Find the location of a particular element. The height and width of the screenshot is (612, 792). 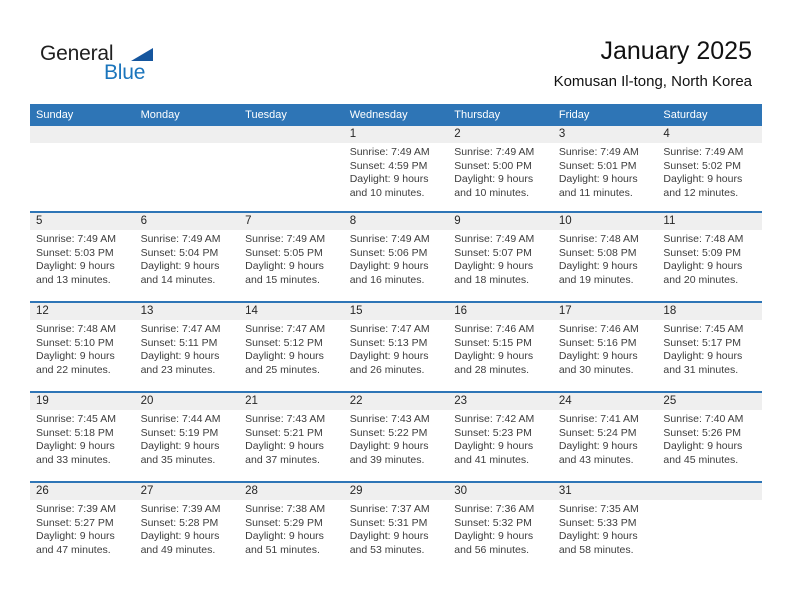

logo-word-blue: Blue is located at coordinates (125, 72).